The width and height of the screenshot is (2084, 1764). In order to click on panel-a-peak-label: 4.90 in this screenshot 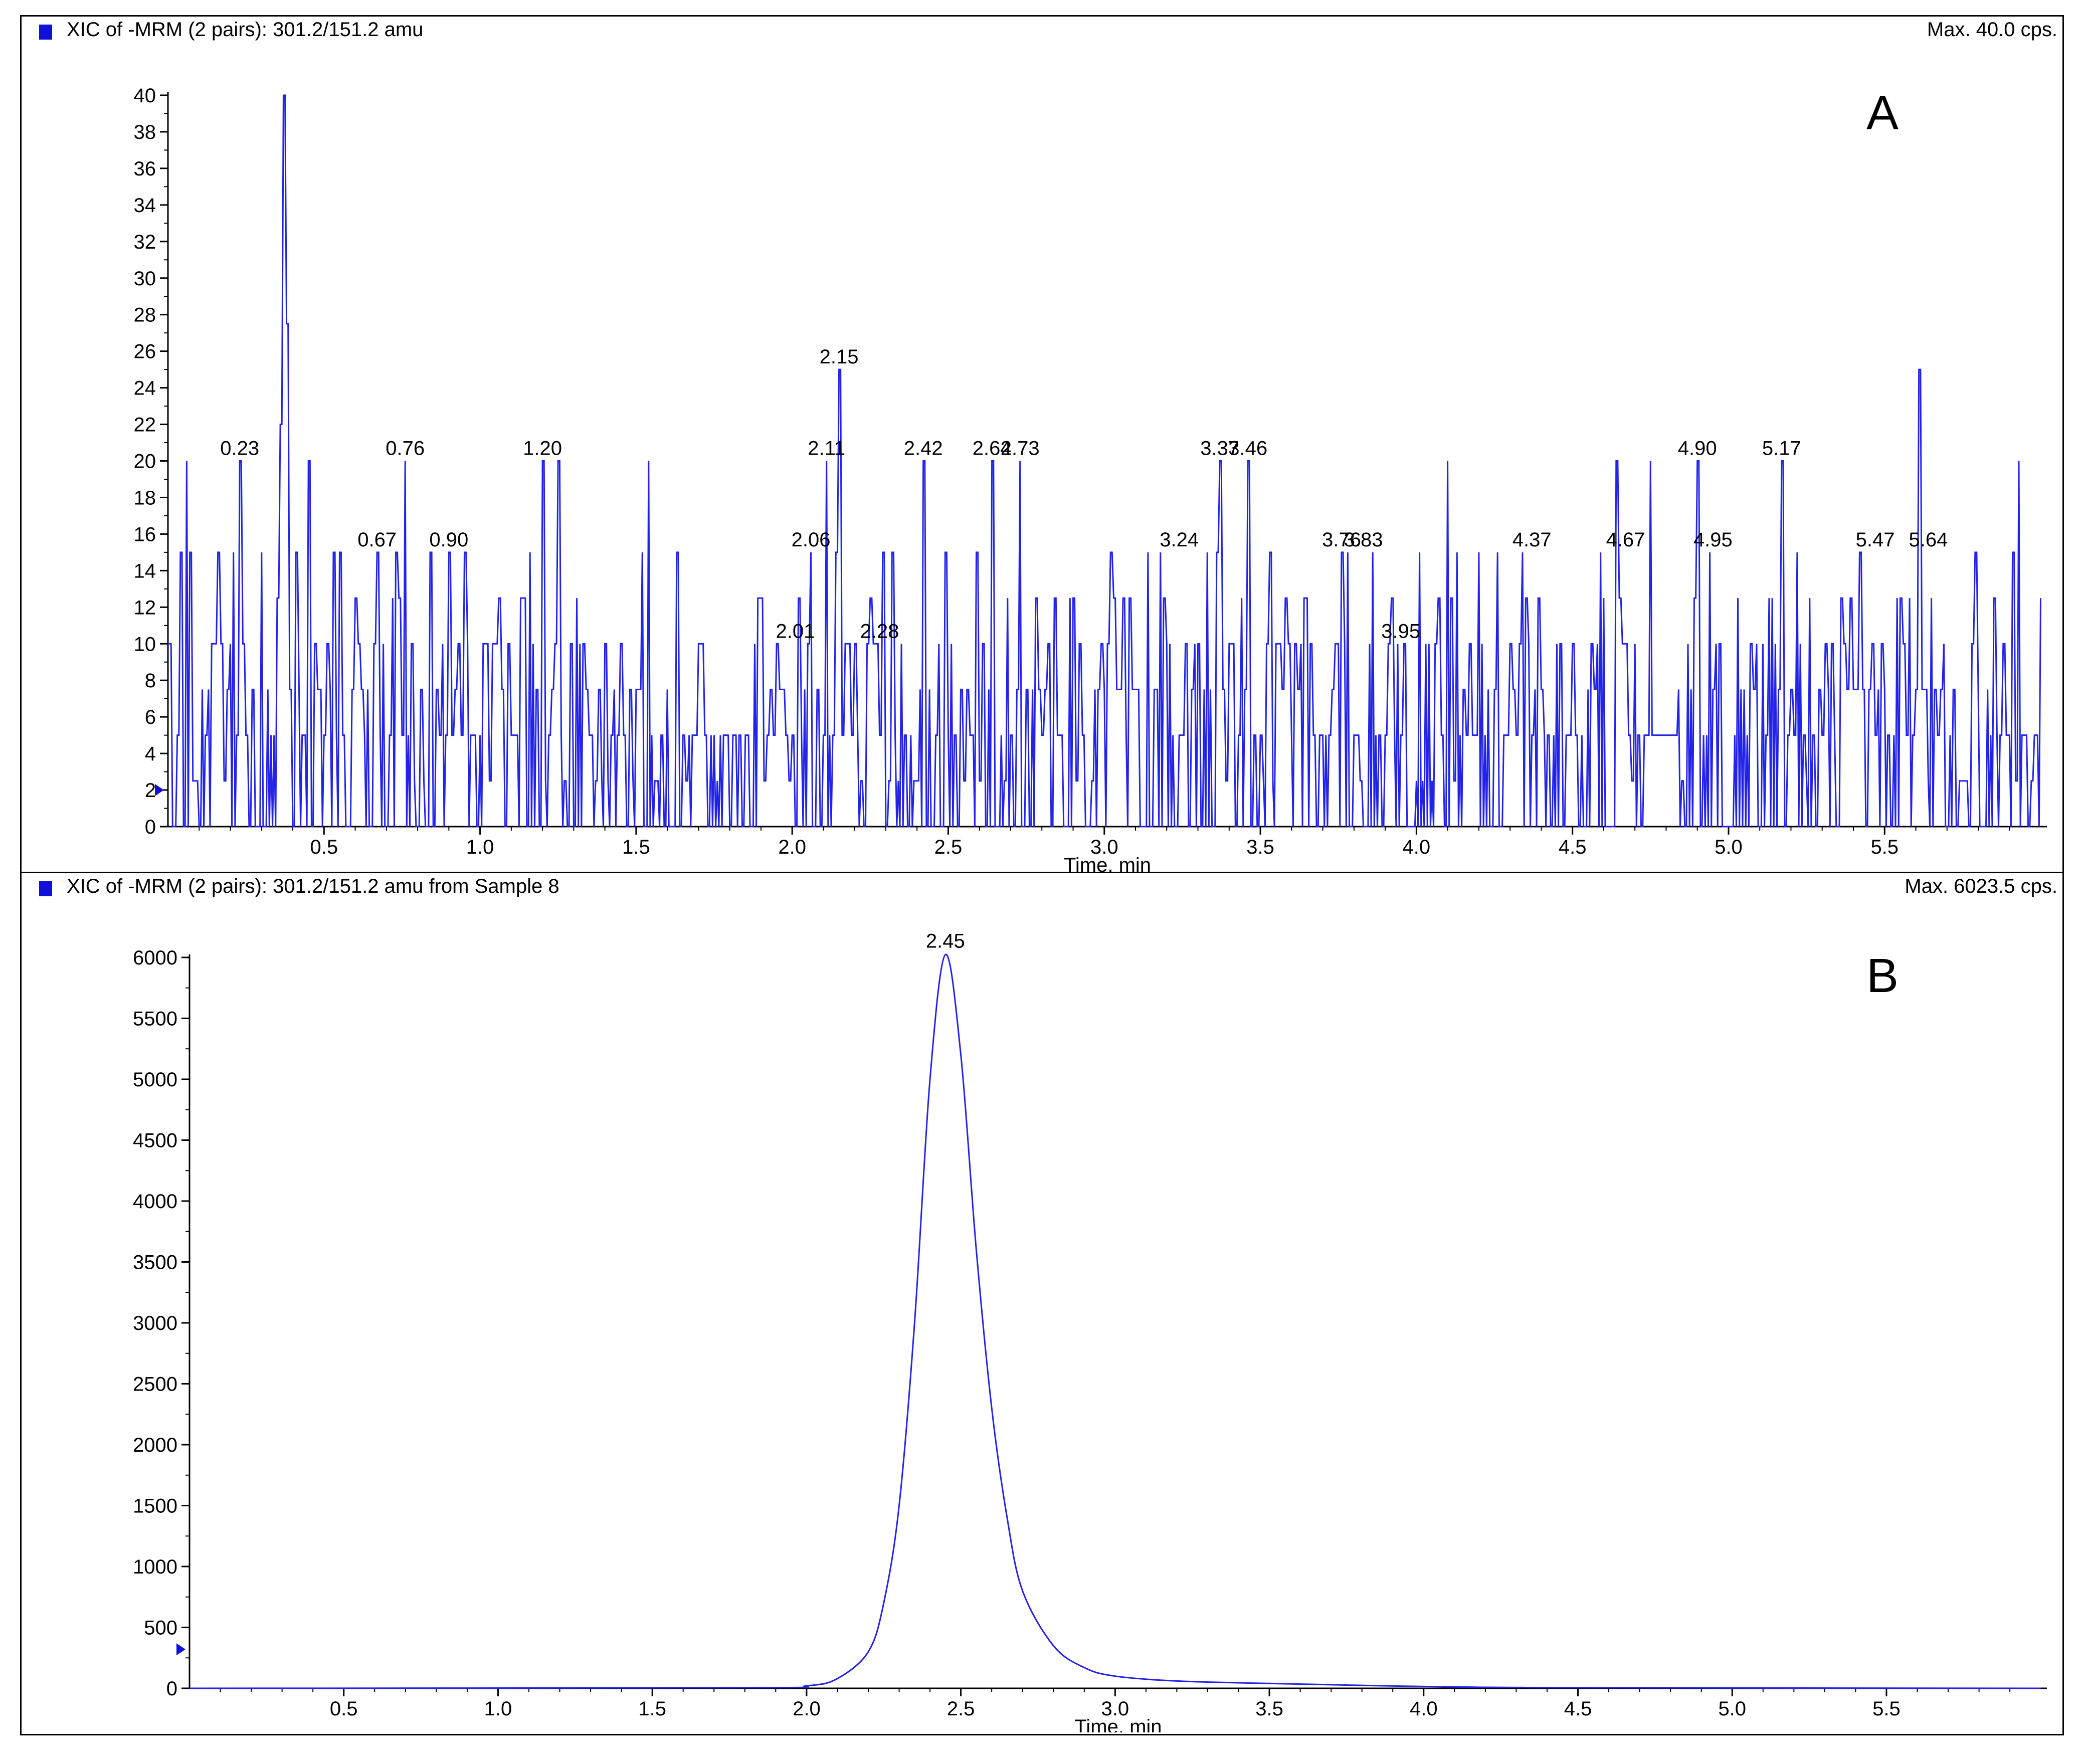, I will do `click(1697, 449)`.